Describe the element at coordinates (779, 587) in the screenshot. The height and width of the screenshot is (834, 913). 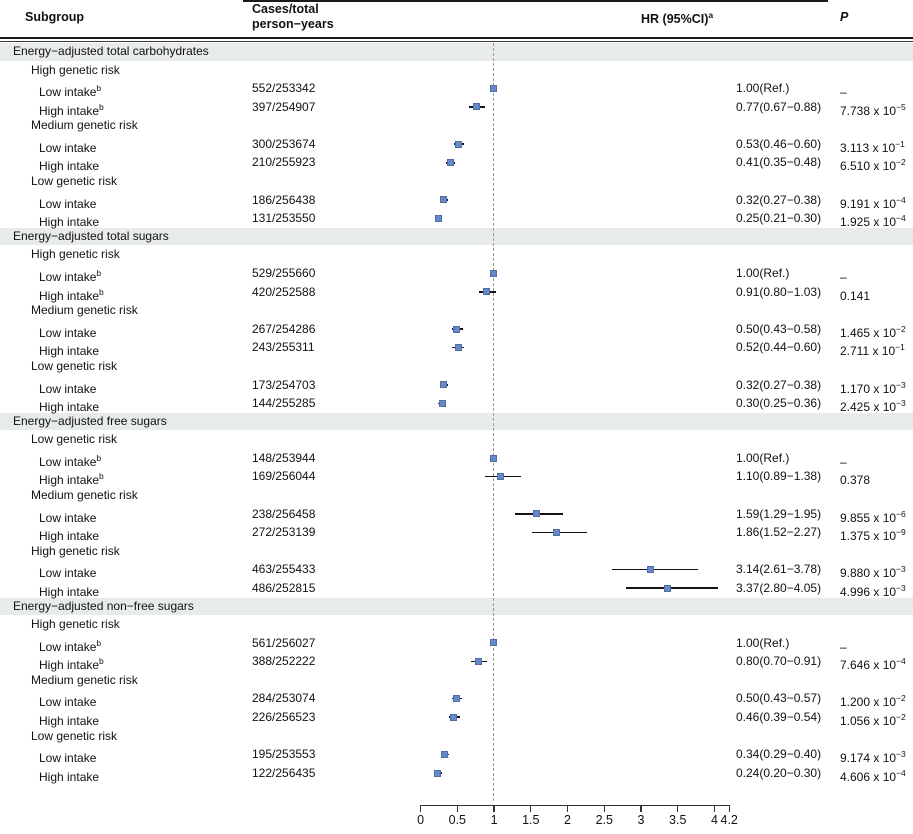
I see `hr-ci-value: 3.37(2.80−4.05)` at that location.